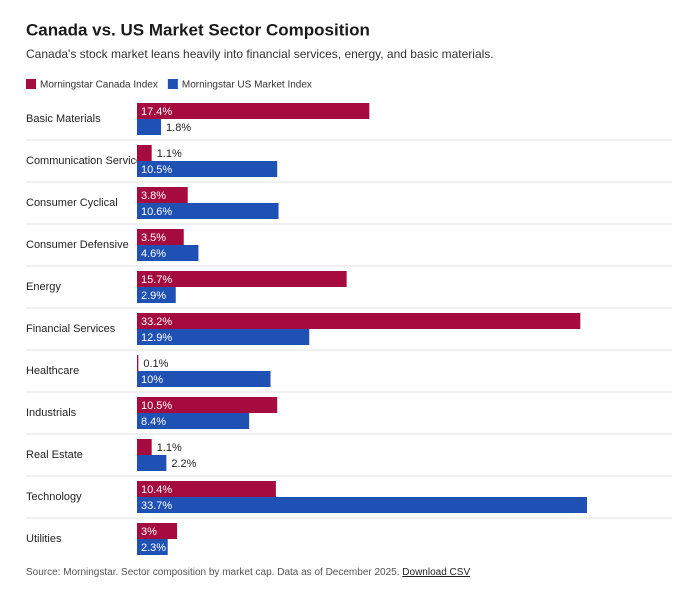  Describe the element at coordinates (77, 245) in the screenshot. I see `category-label: Consumer Defensive` at that location.